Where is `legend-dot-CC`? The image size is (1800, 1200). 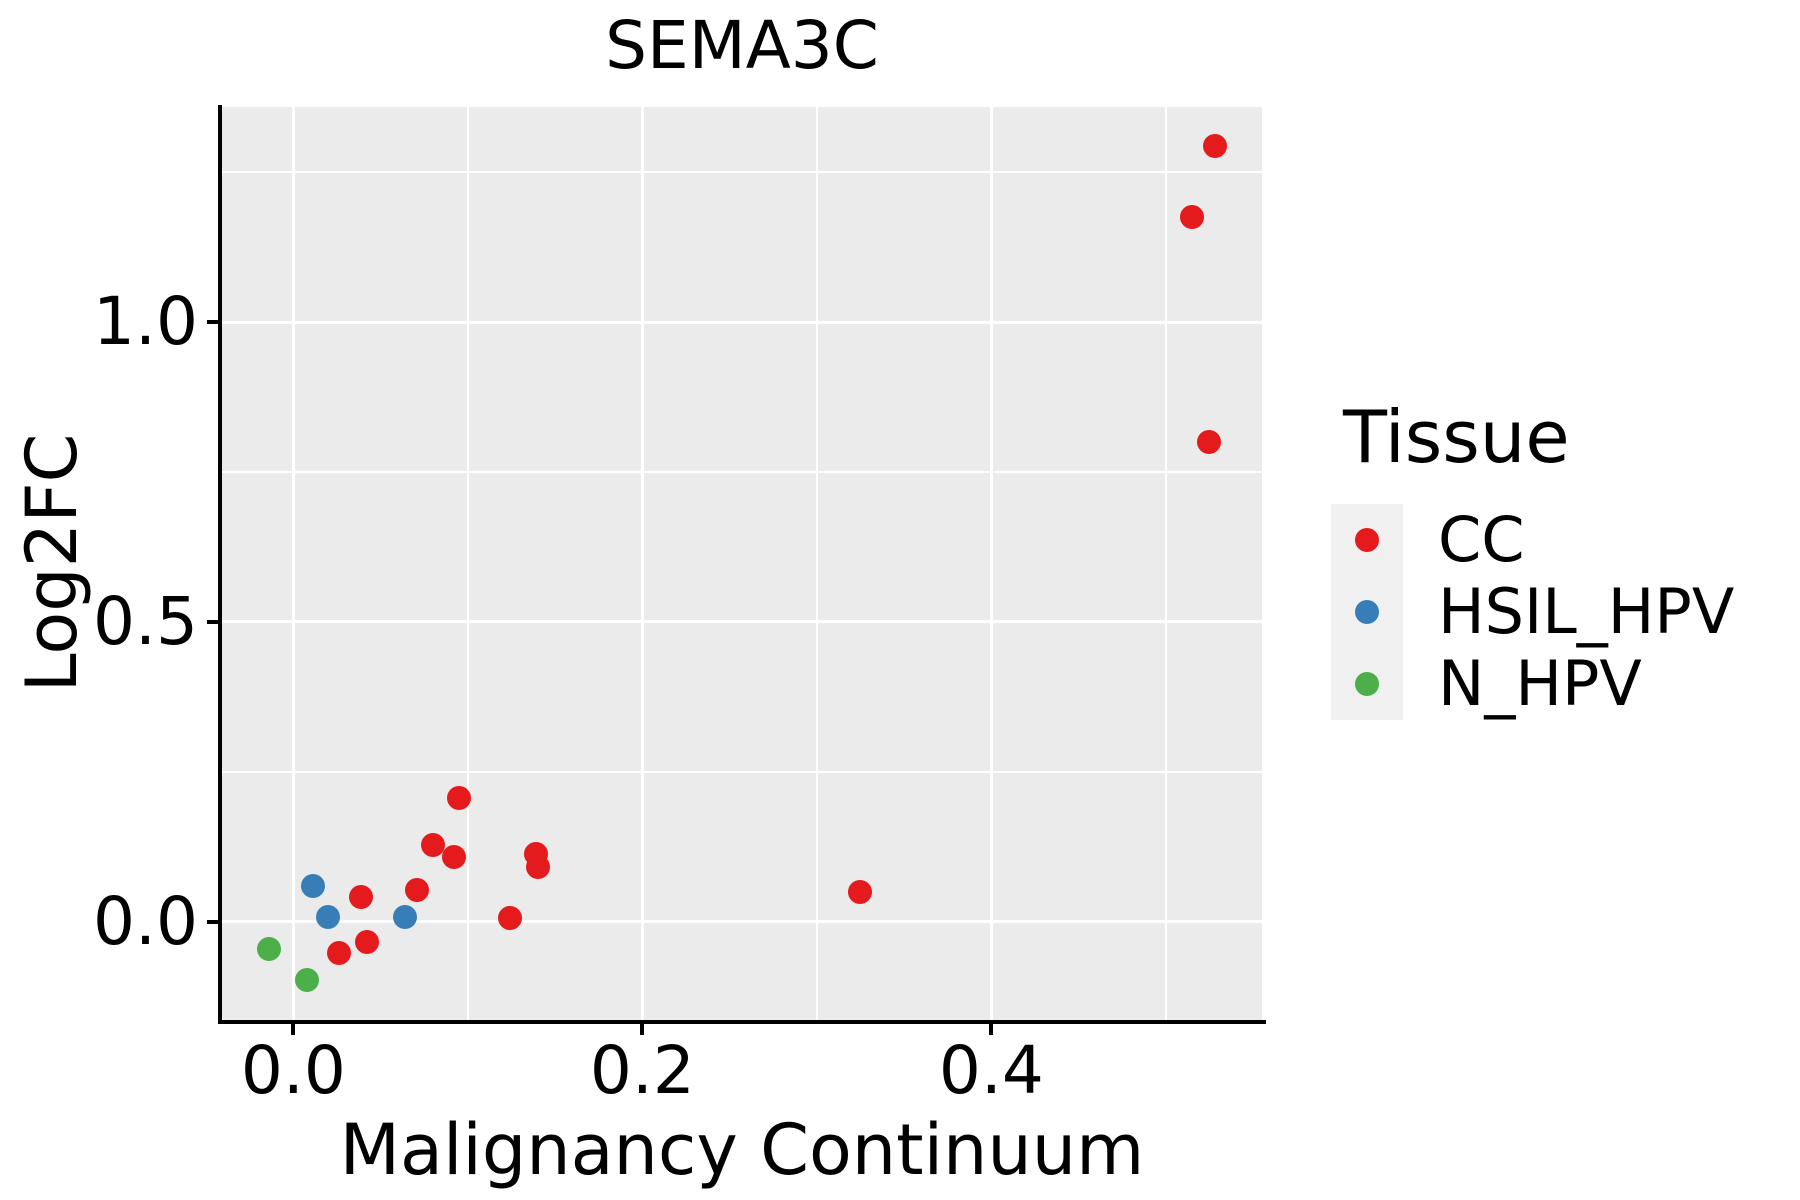 legend-dot-CC is located at coordinates (1367, 540).